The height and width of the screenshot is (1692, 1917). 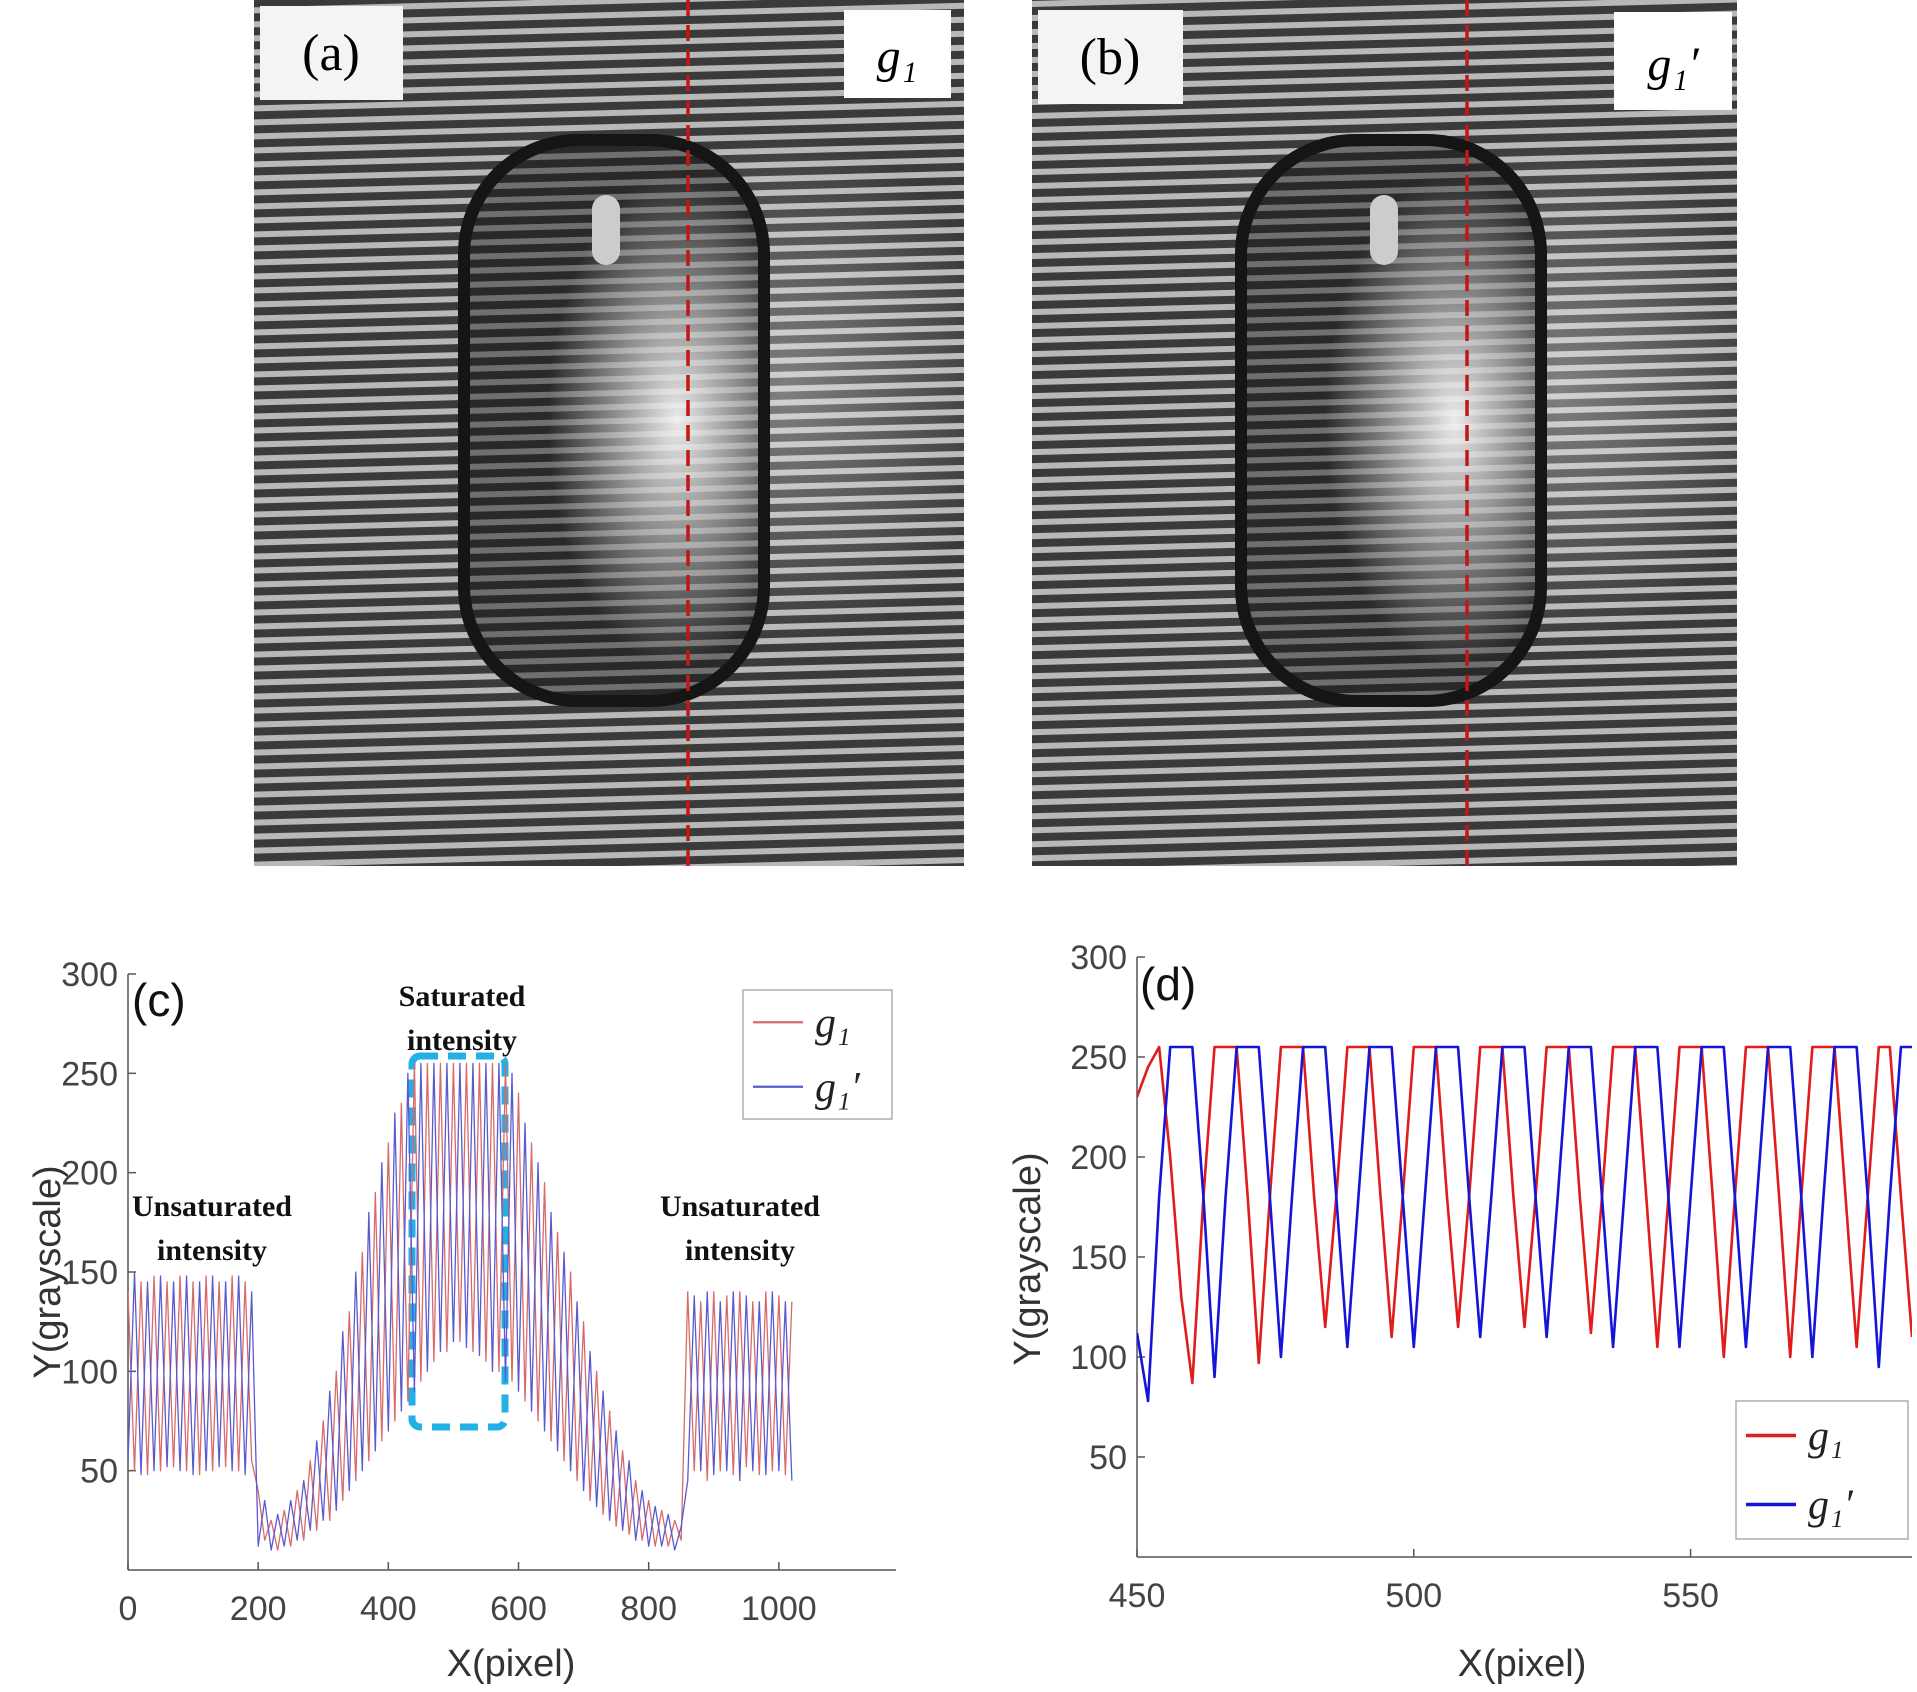 I want to click on x-tick-label: 800, so click(x=648, y=1609).